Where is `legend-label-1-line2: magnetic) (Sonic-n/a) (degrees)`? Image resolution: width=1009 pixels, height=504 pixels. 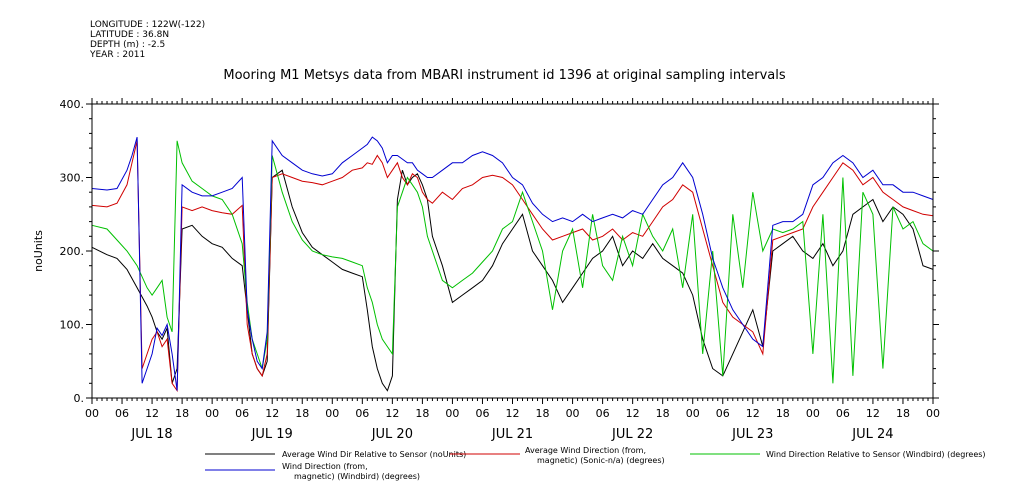 legend-label-1-line2: magnetic) (Sonic-n/a) (degrees) is located at coordinates (601, 460).